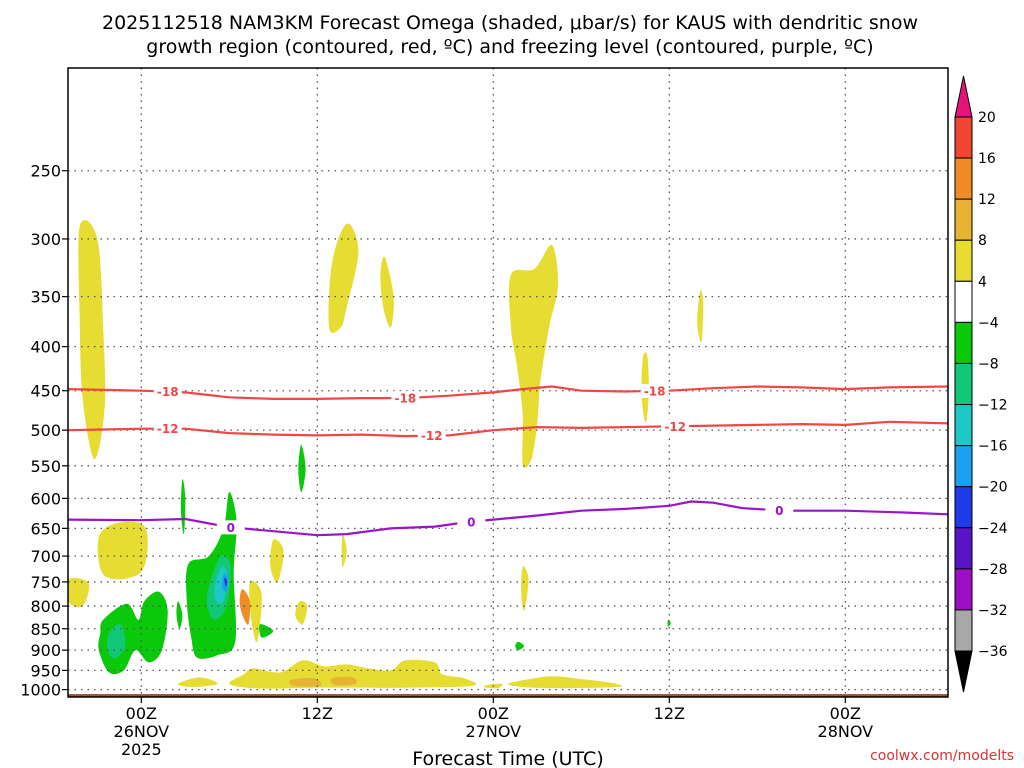 This screenshot has width=1024, height=768. What do you see at coordinates (963, 96) in the screenshot?
I see `colorbar-top-triangle` at bounding box center [963, 96].